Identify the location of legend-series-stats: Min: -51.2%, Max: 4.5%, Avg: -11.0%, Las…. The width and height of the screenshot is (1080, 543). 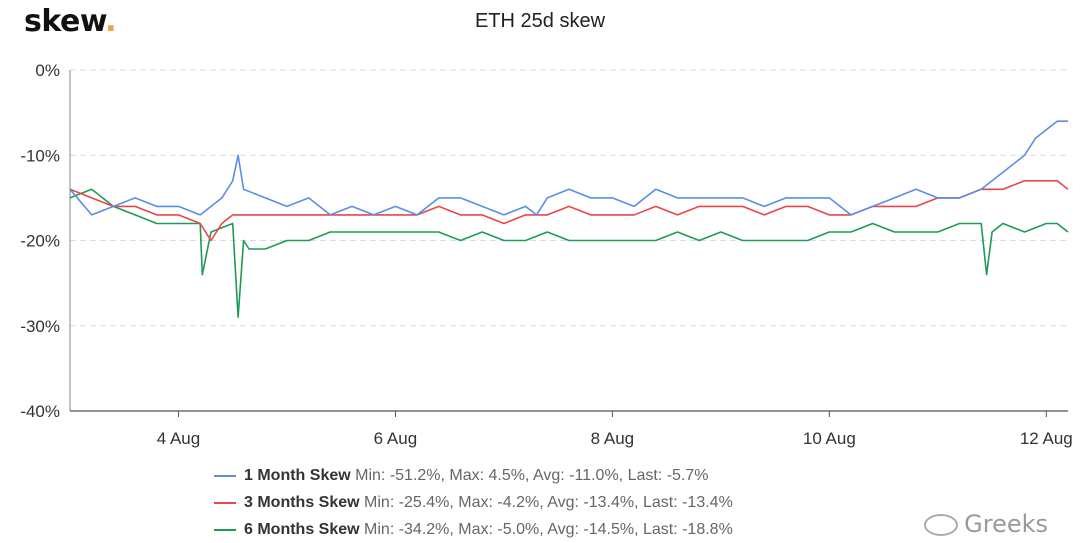
(532, 475).